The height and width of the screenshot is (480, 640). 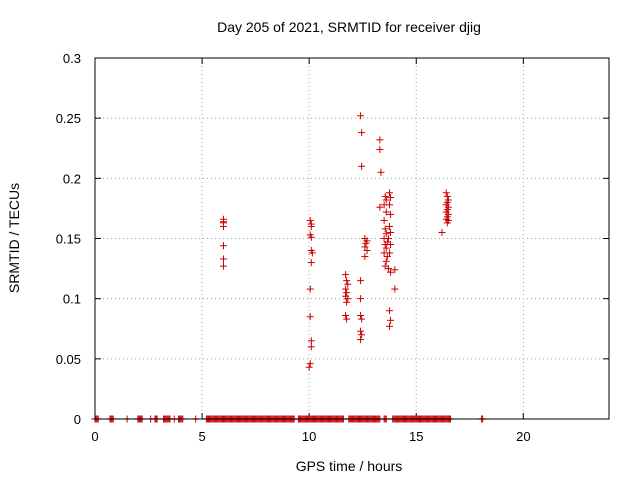 I want to click on x-tick-label: 5, so click(x=201, y=436).